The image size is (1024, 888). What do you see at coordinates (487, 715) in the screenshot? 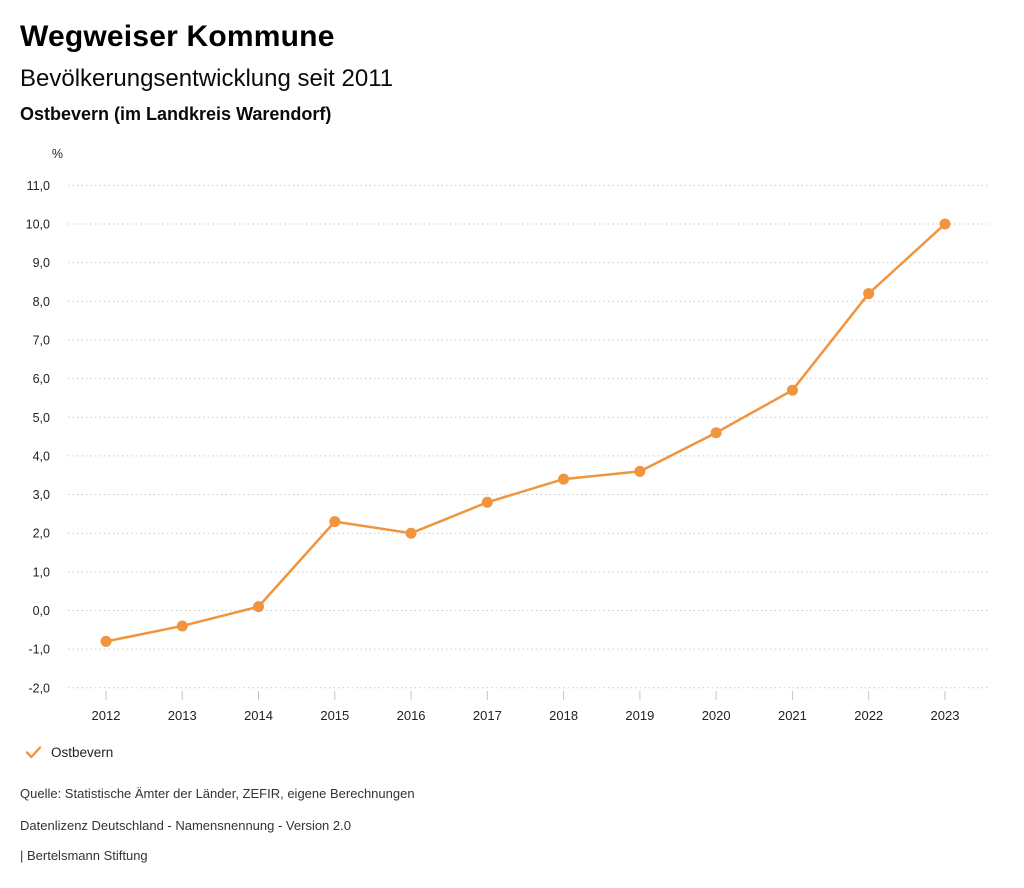
I see `x-tick-label: 2017` at bounding box center [487, 715].